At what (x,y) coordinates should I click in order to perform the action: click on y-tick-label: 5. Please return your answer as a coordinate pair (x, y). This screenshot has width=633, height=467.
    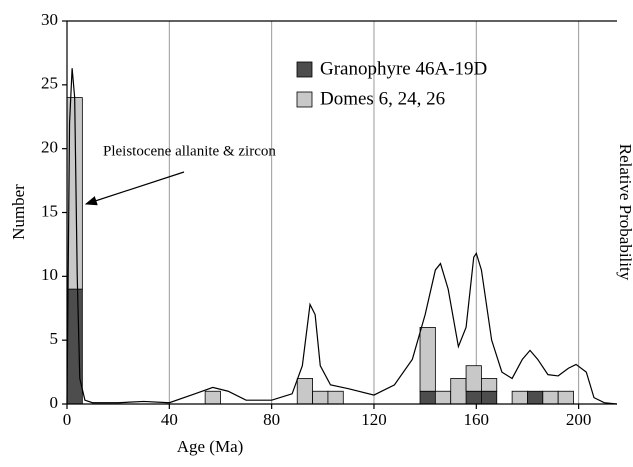
    Looking at the image, I should click on (54, 338).